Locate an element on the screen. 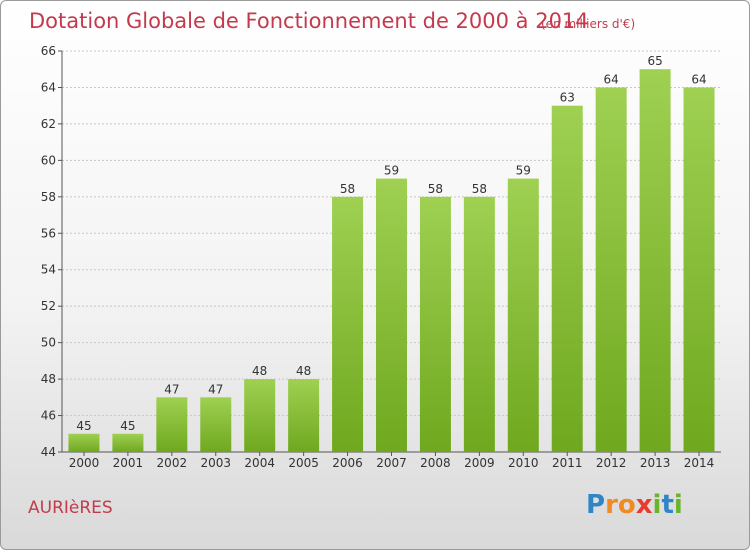  x-tick-label: 2013 is located at coordinates (655, 463).